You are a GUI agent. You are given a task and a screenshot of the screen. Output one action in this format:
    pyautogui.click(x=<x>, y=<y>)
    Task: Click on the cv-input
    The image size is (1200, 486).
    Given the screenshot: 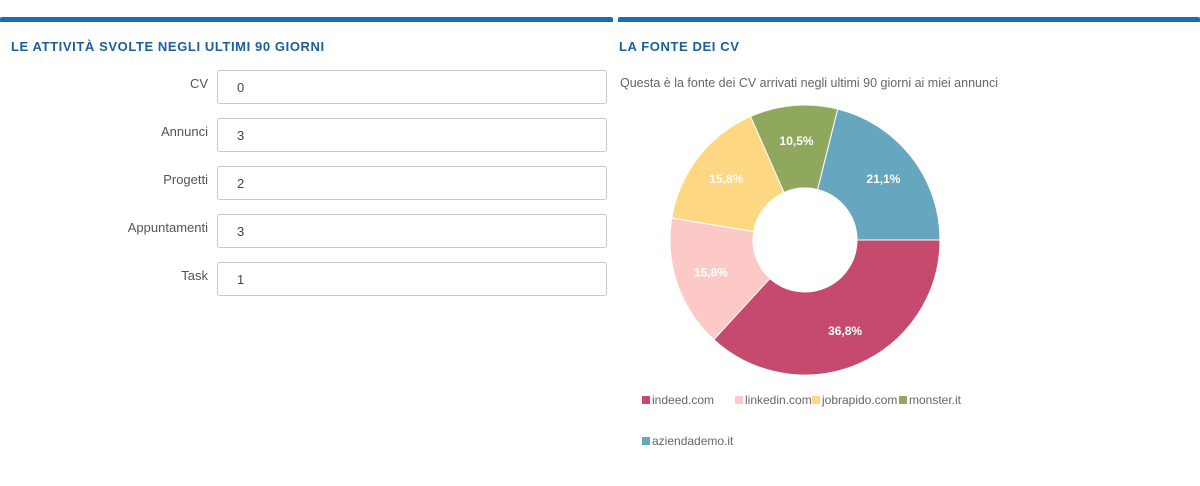 What is the action you would take?
    pyautogui.click(x=412, y=87)
    